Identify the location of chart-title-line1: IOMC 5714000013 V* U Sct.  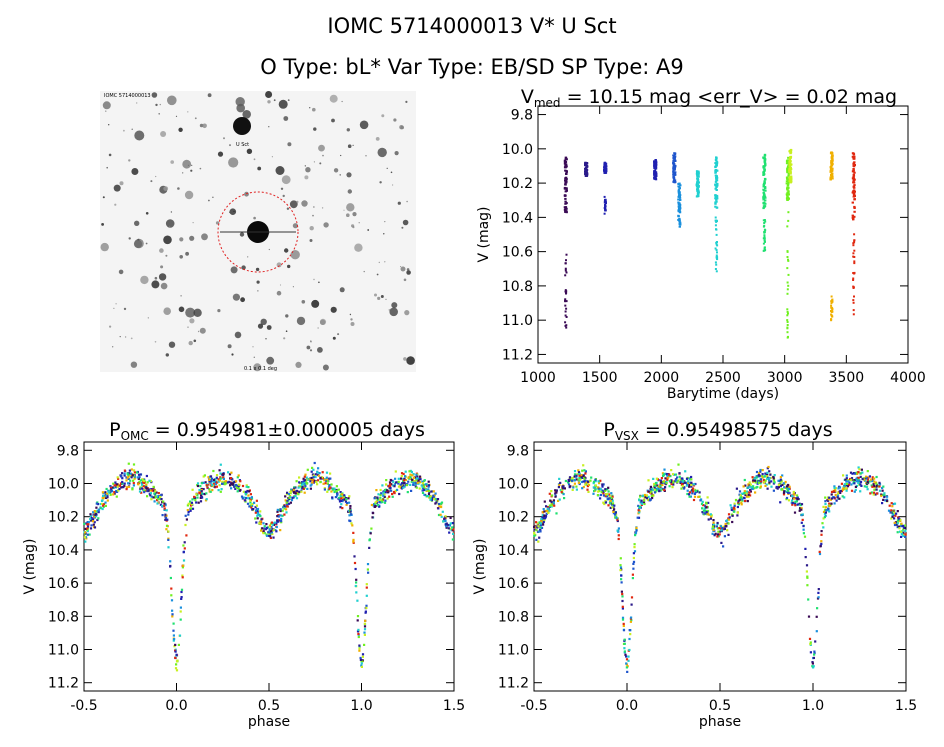
(472, 26).